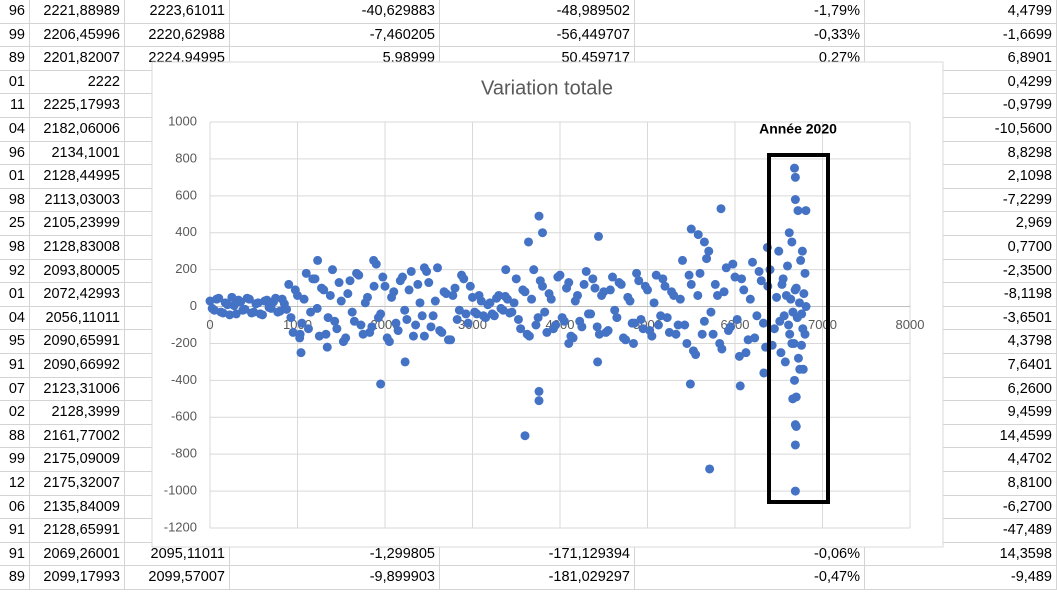  Describe the element at coordinates (15, 153) in the screenshot. I see `cell: 96` at that location.